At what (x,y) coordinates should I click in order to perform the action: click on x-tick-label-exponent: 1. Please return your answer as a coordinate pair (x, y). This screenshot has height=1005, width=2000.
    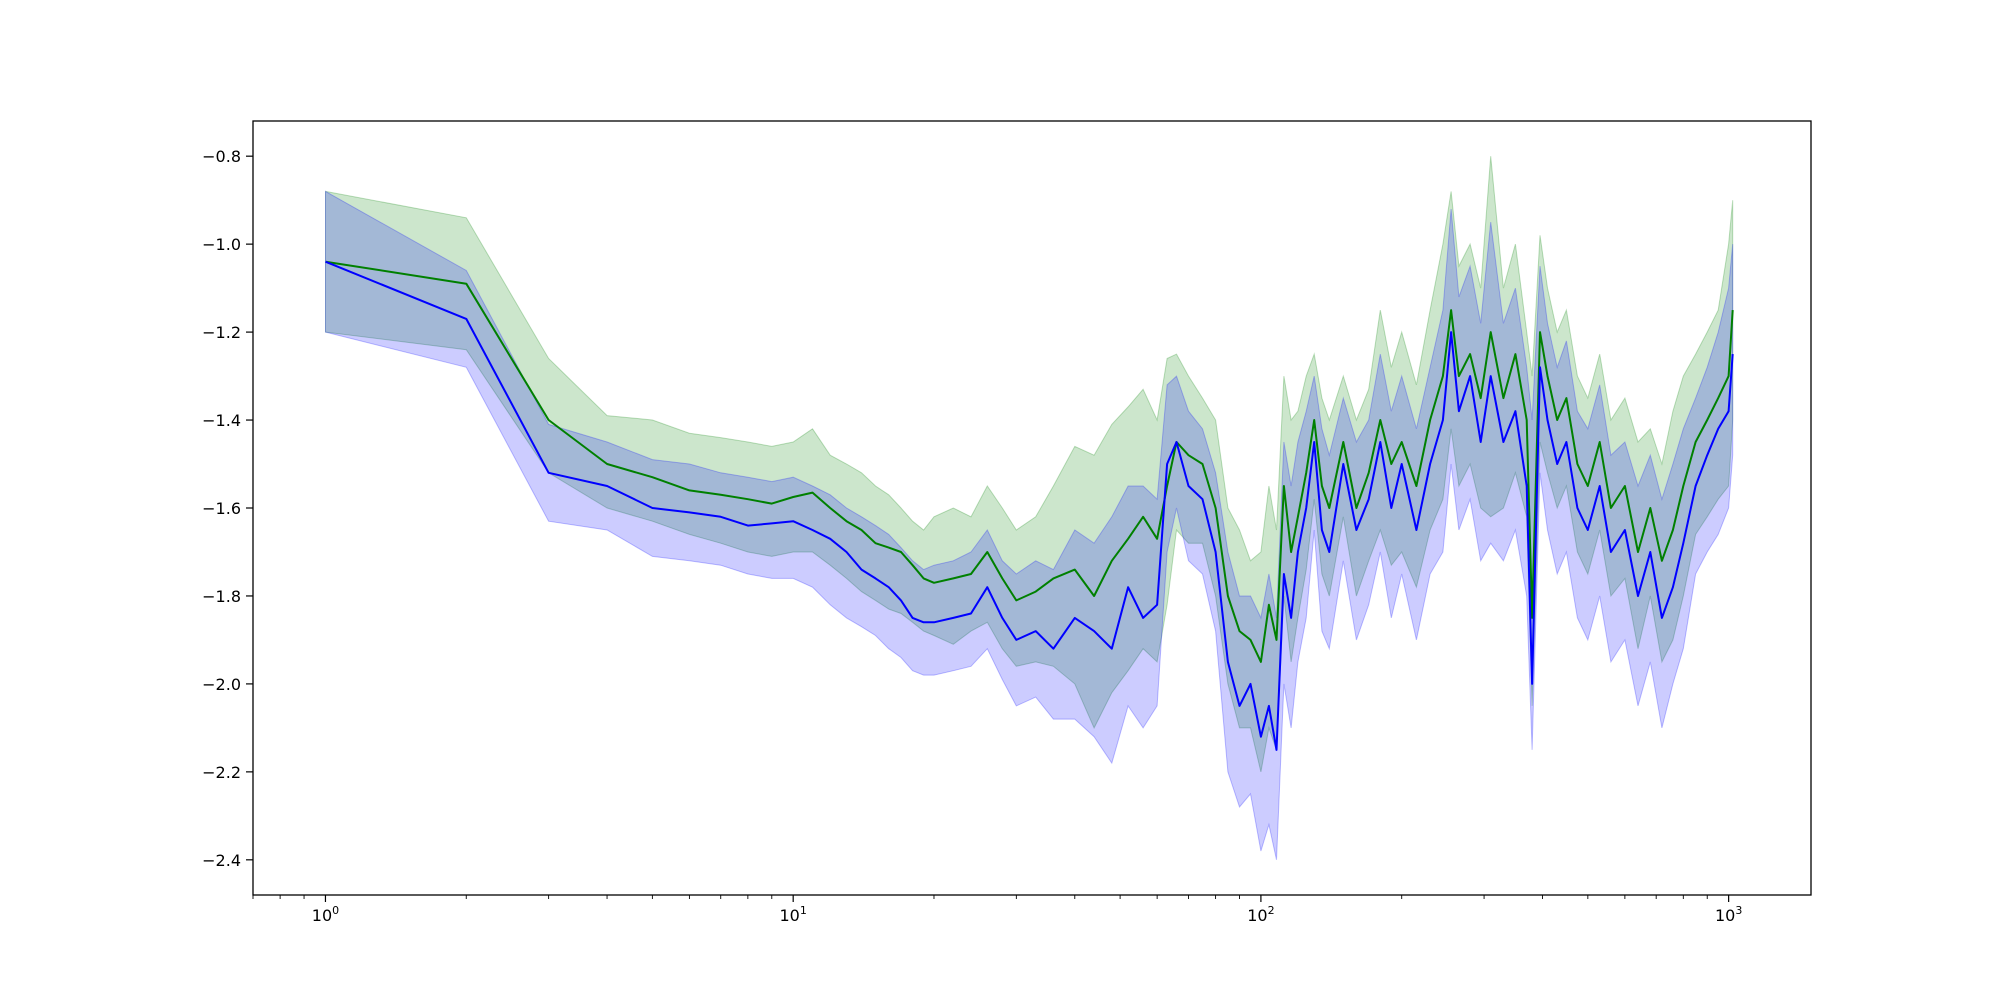
    Looking at the image, I should click on (803, 910).